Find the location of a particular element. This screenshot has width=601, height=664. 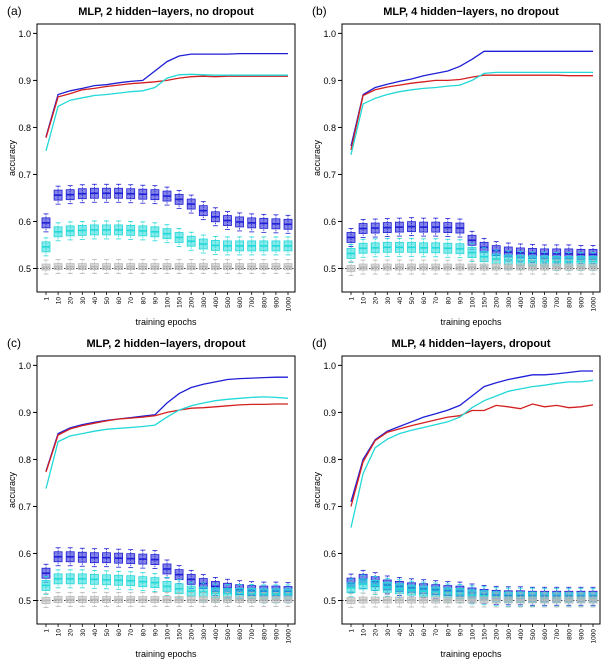

line-red is located at coordinates (471, 112).